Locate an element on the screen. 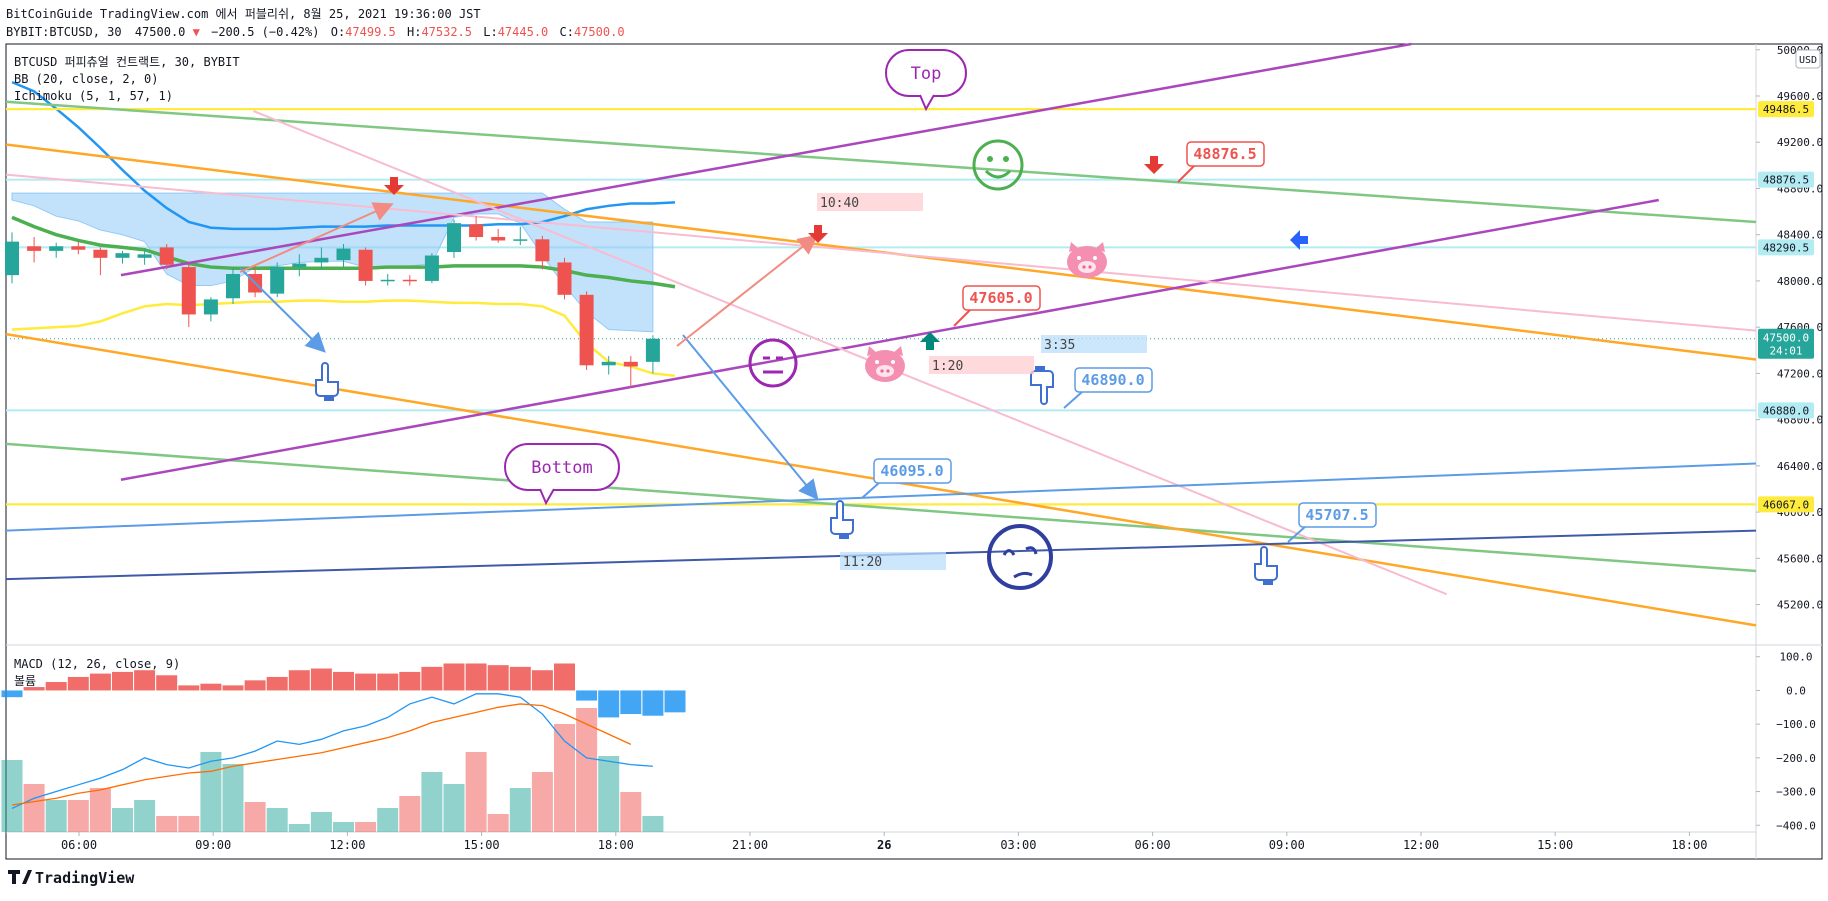  change-label: −200.5 (−0.42%) is located at coordinates (265, 32).